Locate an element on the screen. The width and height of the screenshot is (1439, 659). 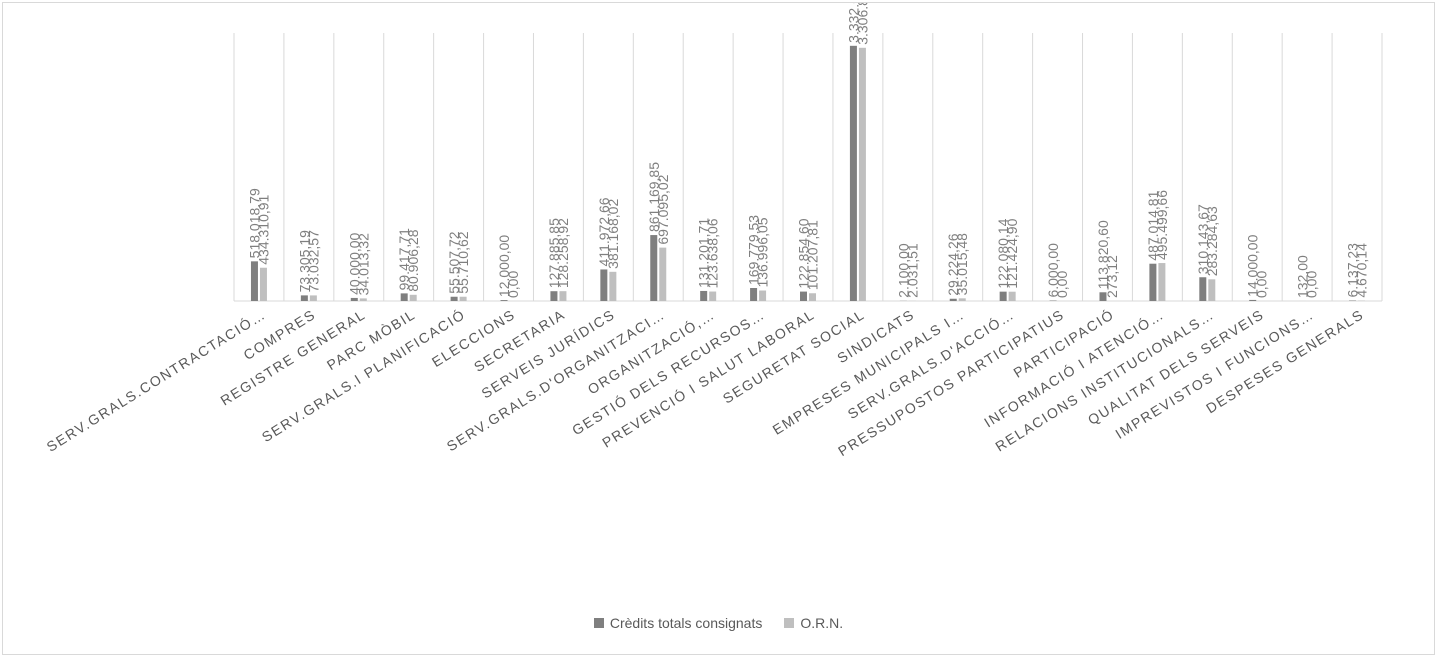
data-label: 73.305,19 is located at coordinates (304, 261).